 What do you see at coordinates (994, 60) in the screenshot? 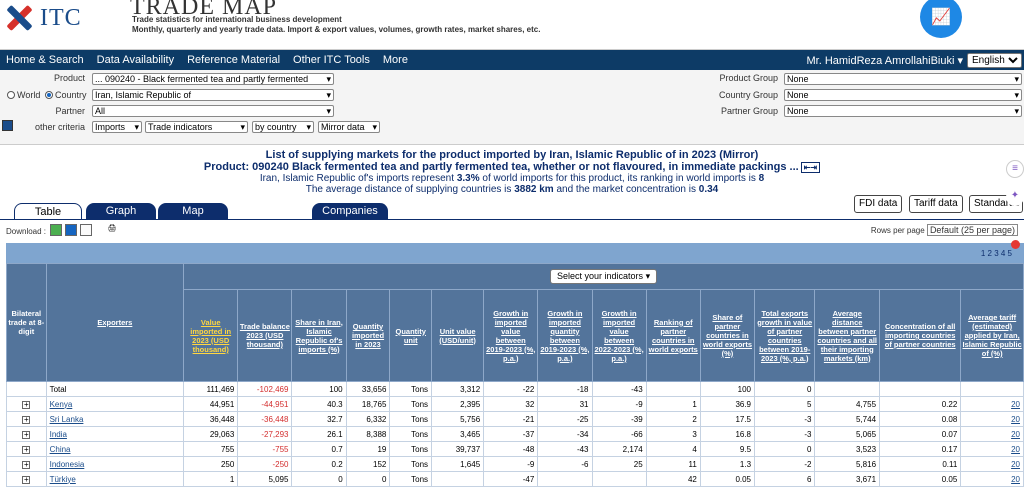
I see `language-select: English` at bounding box center [994, 60].